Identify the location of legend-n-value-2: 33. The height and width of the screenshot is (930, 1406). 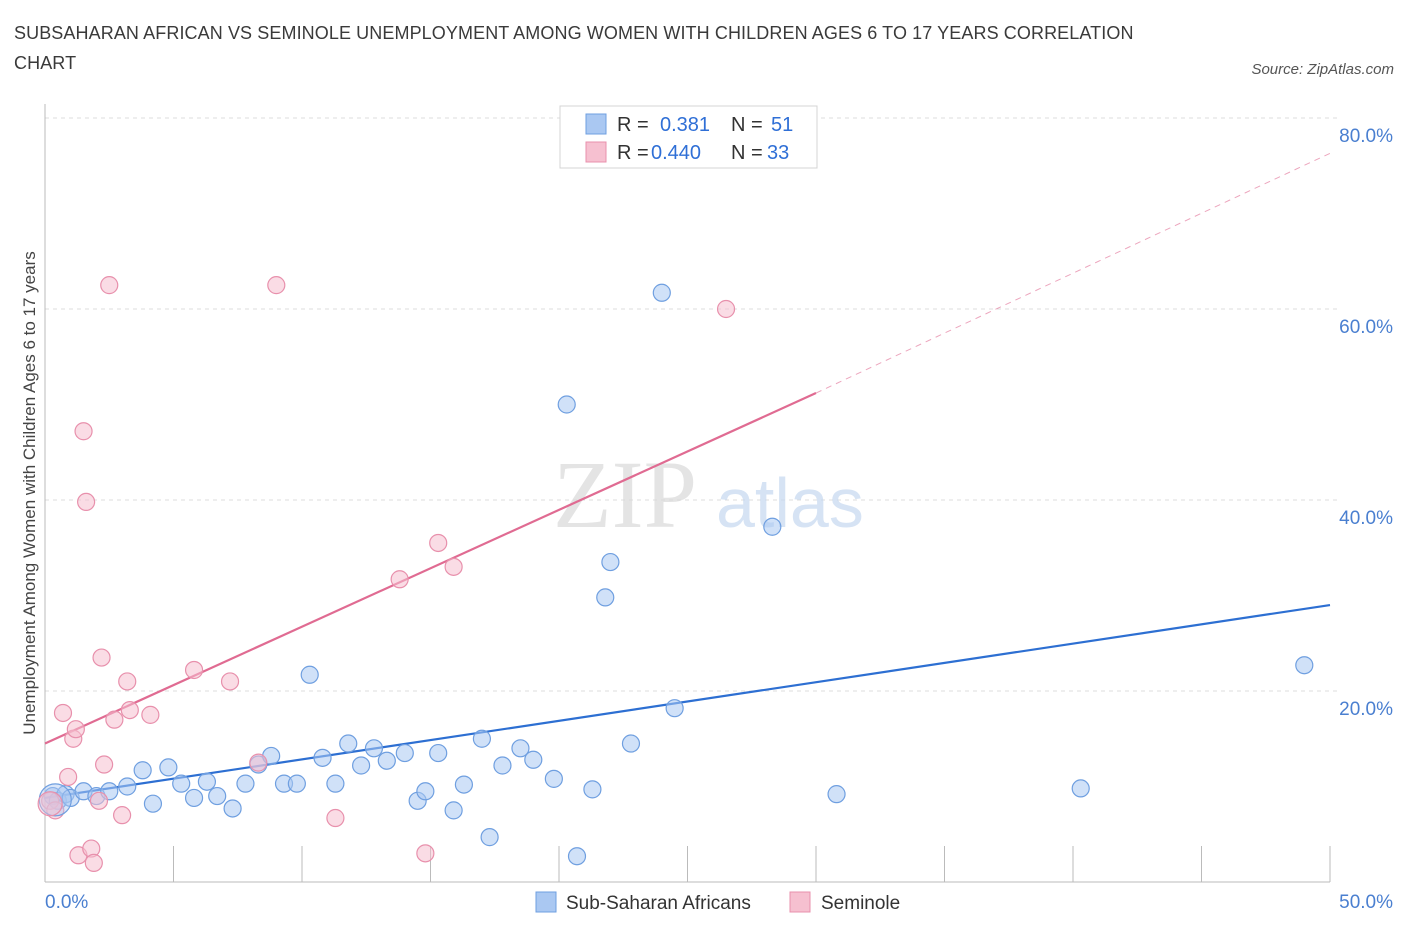
(778, 153).